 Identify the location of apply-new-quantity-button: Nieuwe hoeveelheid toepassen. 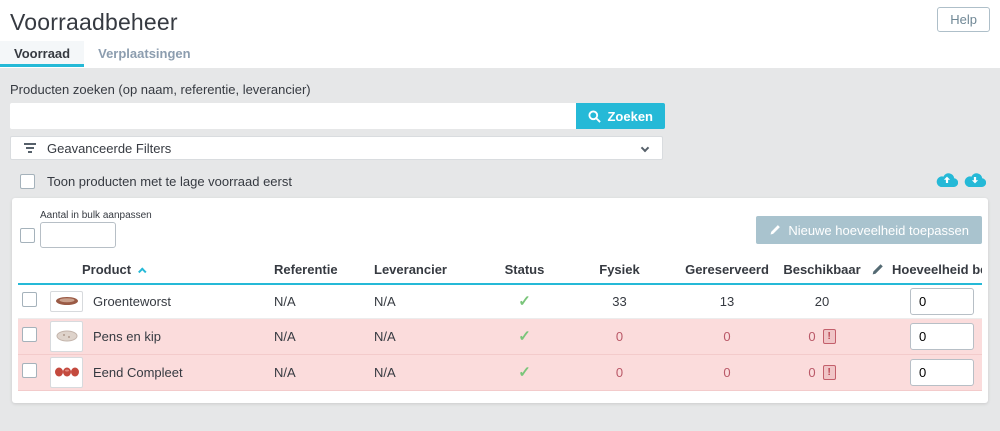
(869, 230).